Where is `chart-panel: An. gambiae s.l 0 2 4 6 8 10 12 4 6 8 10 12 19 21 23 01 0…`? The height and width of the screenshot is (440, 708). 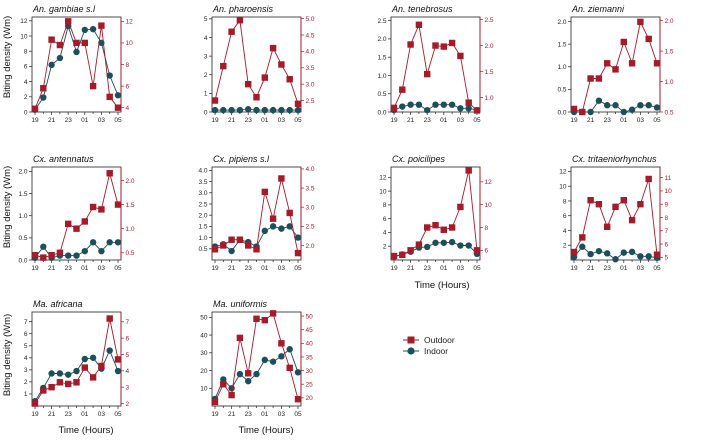 chart-panel: An. gambiae s.l 0 2 4 6 8 10 12 4 6 8 10 12 19 21 23 01 0… is located at coordinates (76, 64).